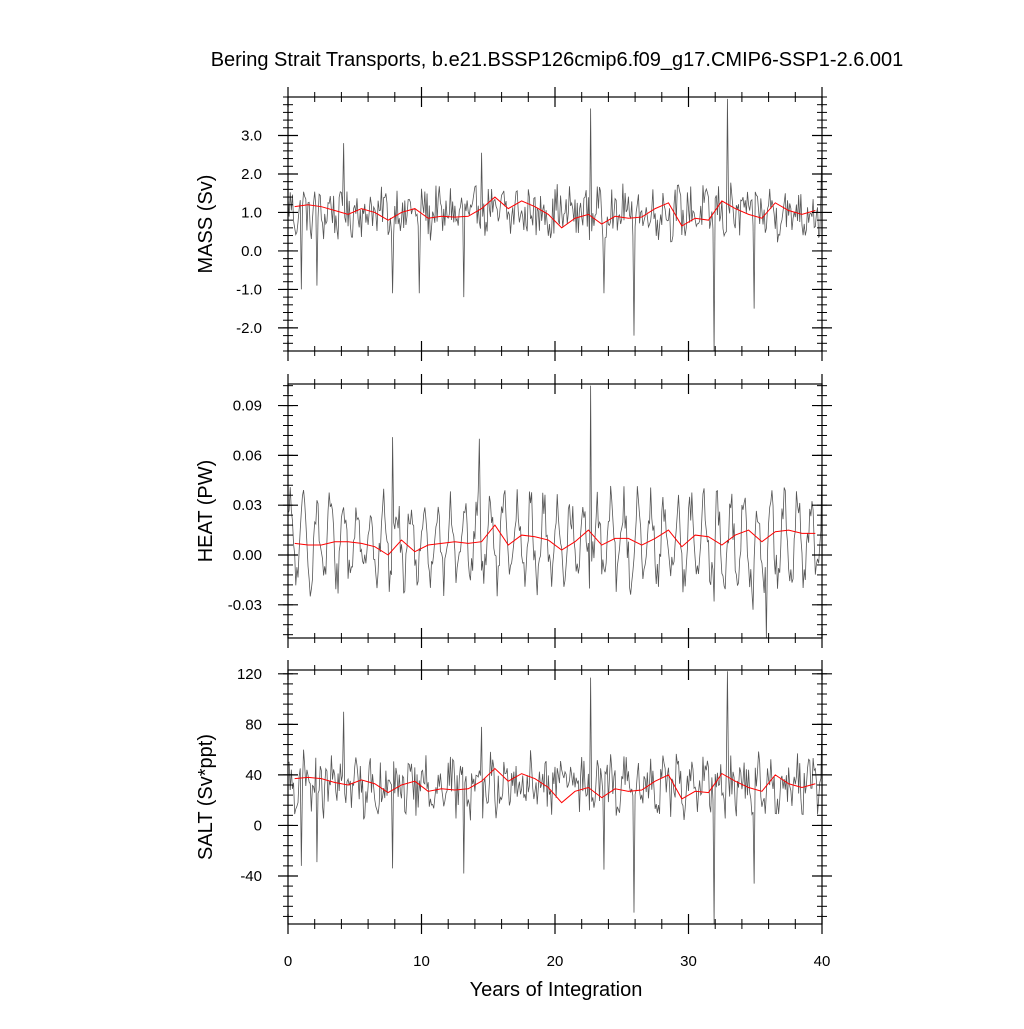  What do you see at coordinates (249, 674) in the screenshot?
I see `y-tick-label: 120` at bounding box center [249, 674].